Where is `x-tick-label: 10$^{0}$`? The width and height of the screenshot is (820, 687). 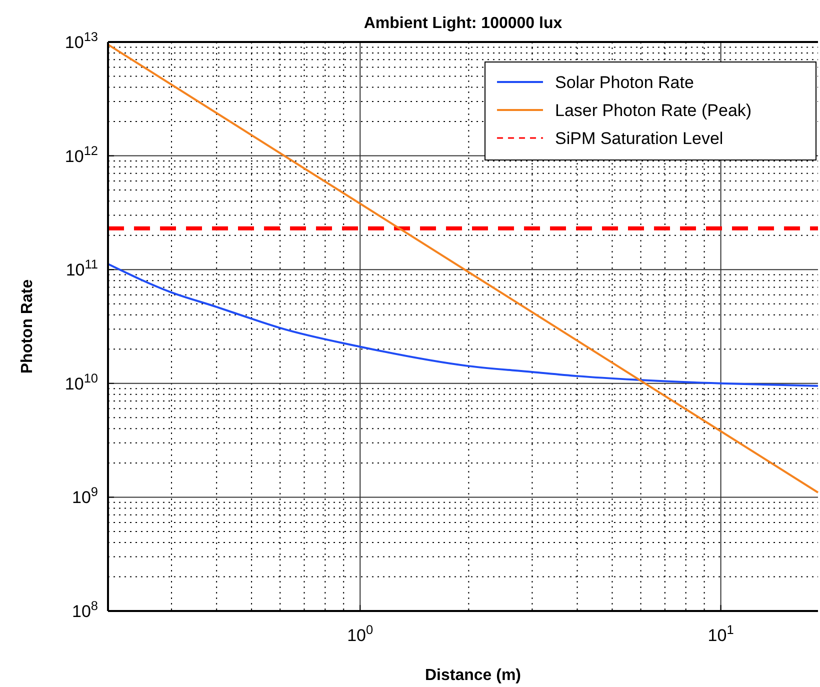
x-tick-label: 10$^{0}$ is located at coordinates (360, 633).